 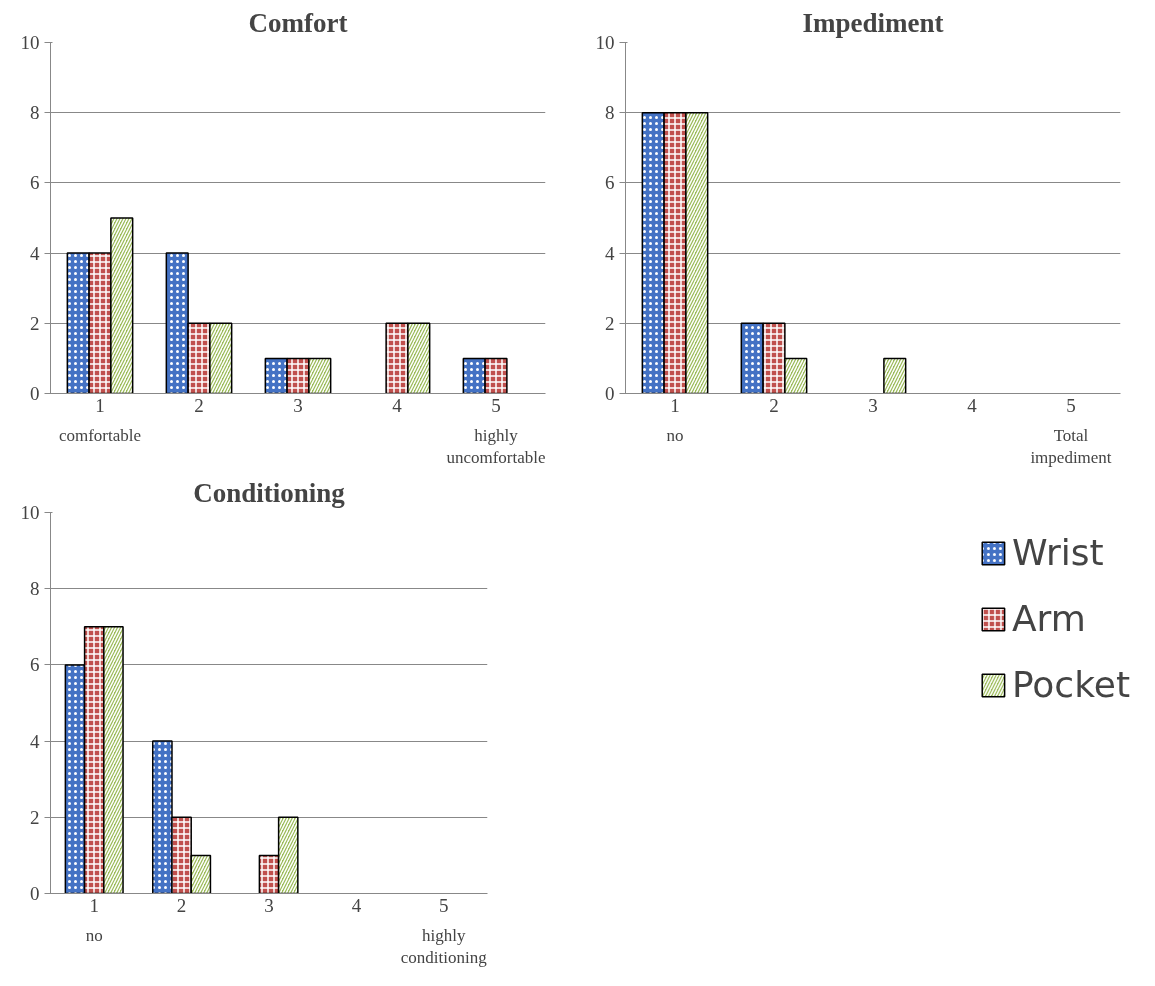 I want to click on legend-label: Arm, so click(x=1048, y=618).